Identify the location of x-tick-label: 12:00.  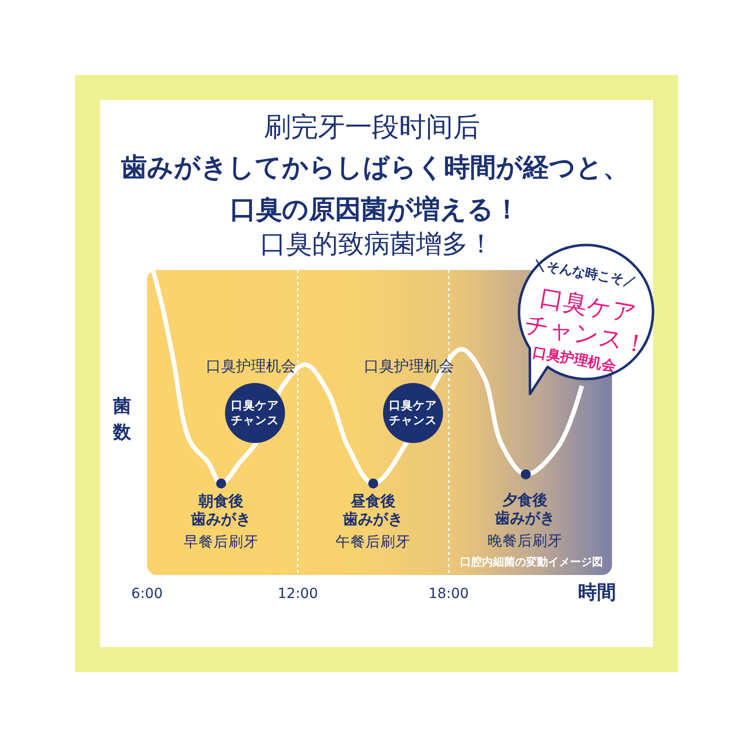
(298, 594).